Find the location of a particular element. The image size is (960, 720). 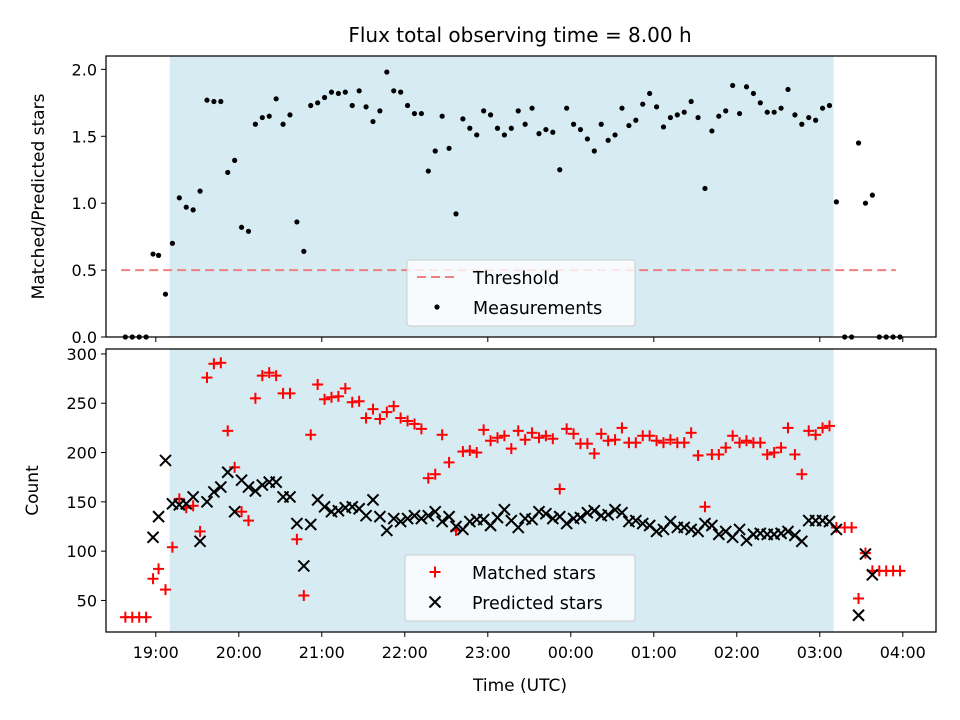

count-y-axis: 50 100 150 200 250 300 is located at coordinates (86, 477).